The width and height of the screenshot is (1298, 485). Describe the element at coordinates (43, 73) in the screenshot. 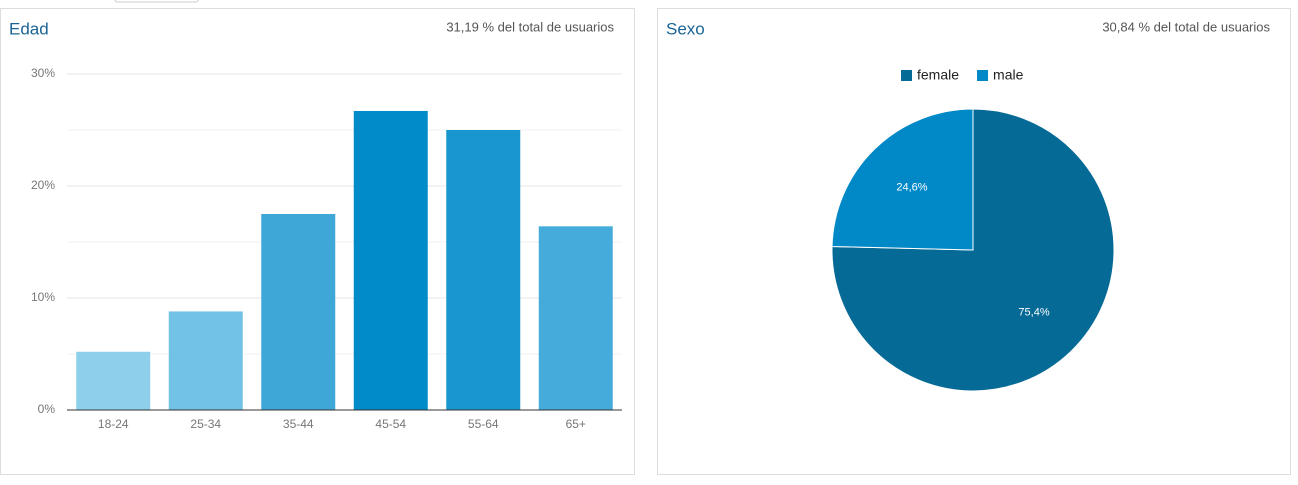

I see `y-tick-label: 30%` at that location.